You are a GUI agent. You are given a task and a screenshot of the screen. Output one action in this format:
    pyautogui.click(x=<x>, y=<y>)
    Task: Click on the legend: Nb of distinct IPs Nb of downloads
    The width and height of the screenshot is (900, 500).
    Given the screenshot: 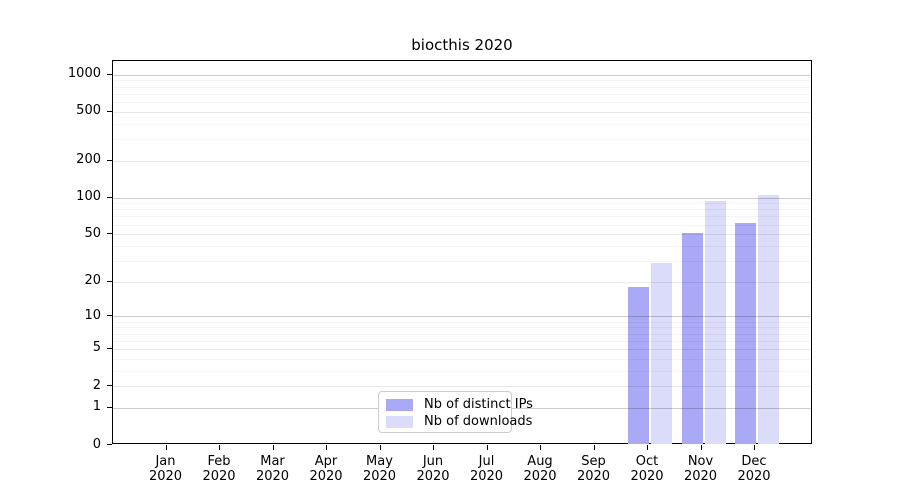 What is the action you would take?
    pyautogui.click(x=455, y=412)
    